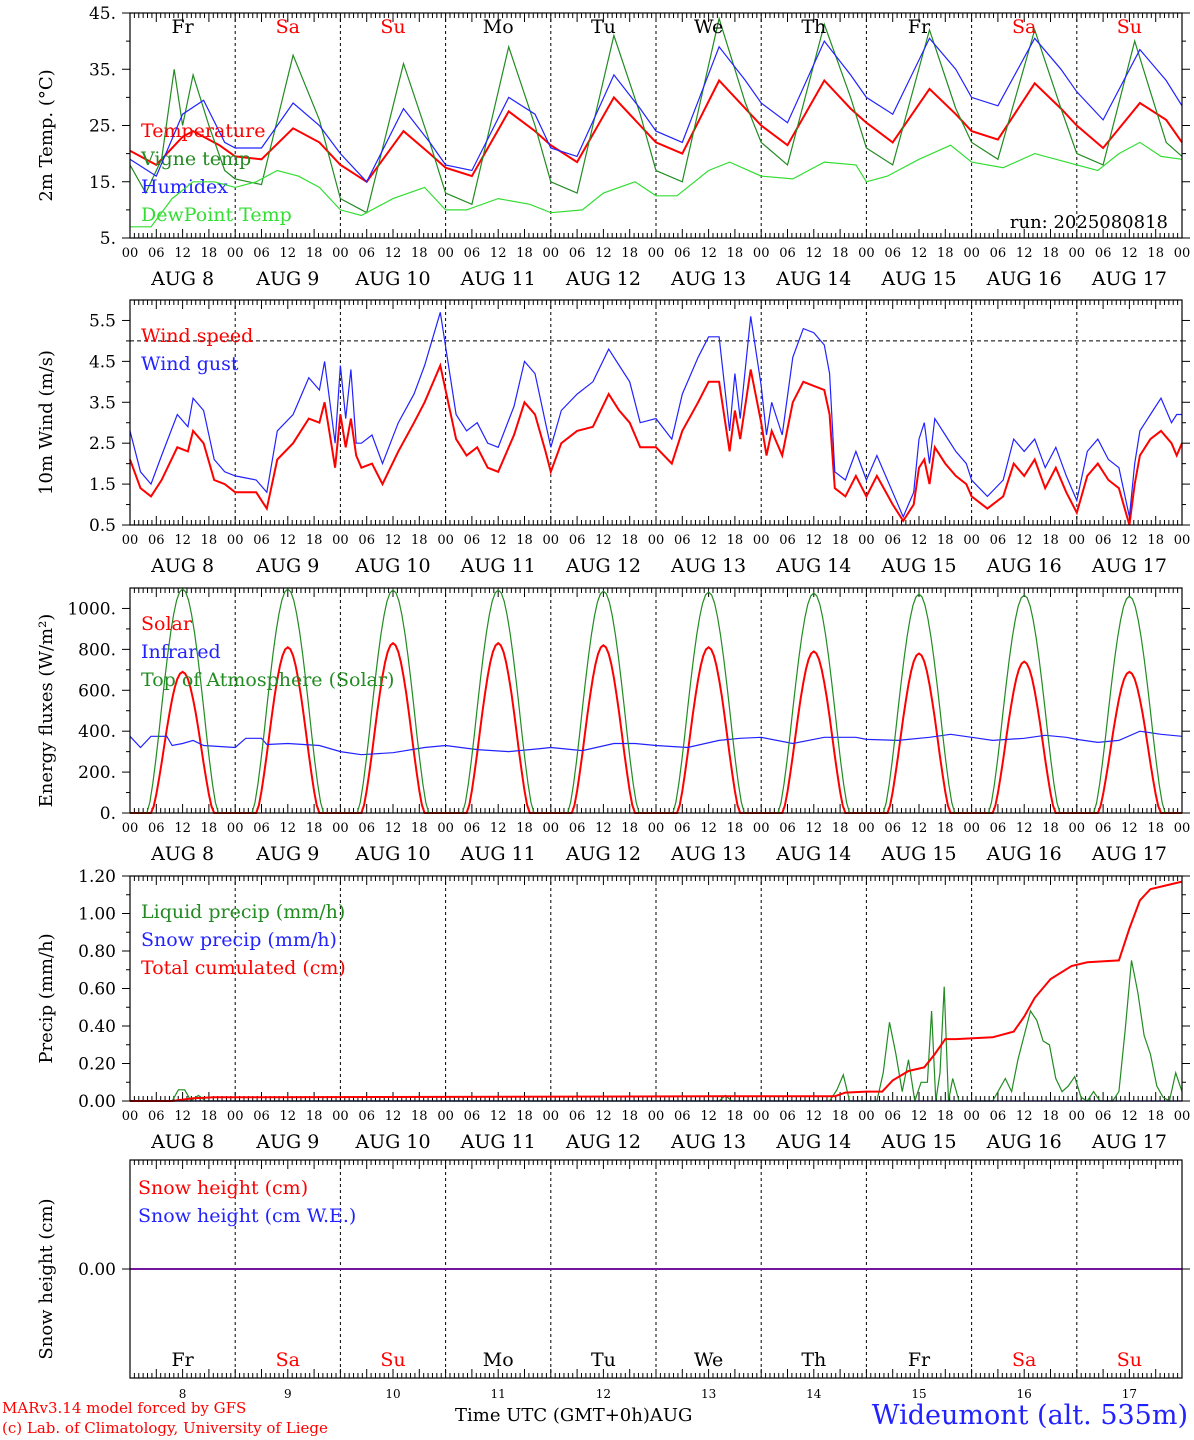 This screenshot has width=1194, height=1440. I want to click on series-top-of-atmosphere-solar, so click(656, 701).